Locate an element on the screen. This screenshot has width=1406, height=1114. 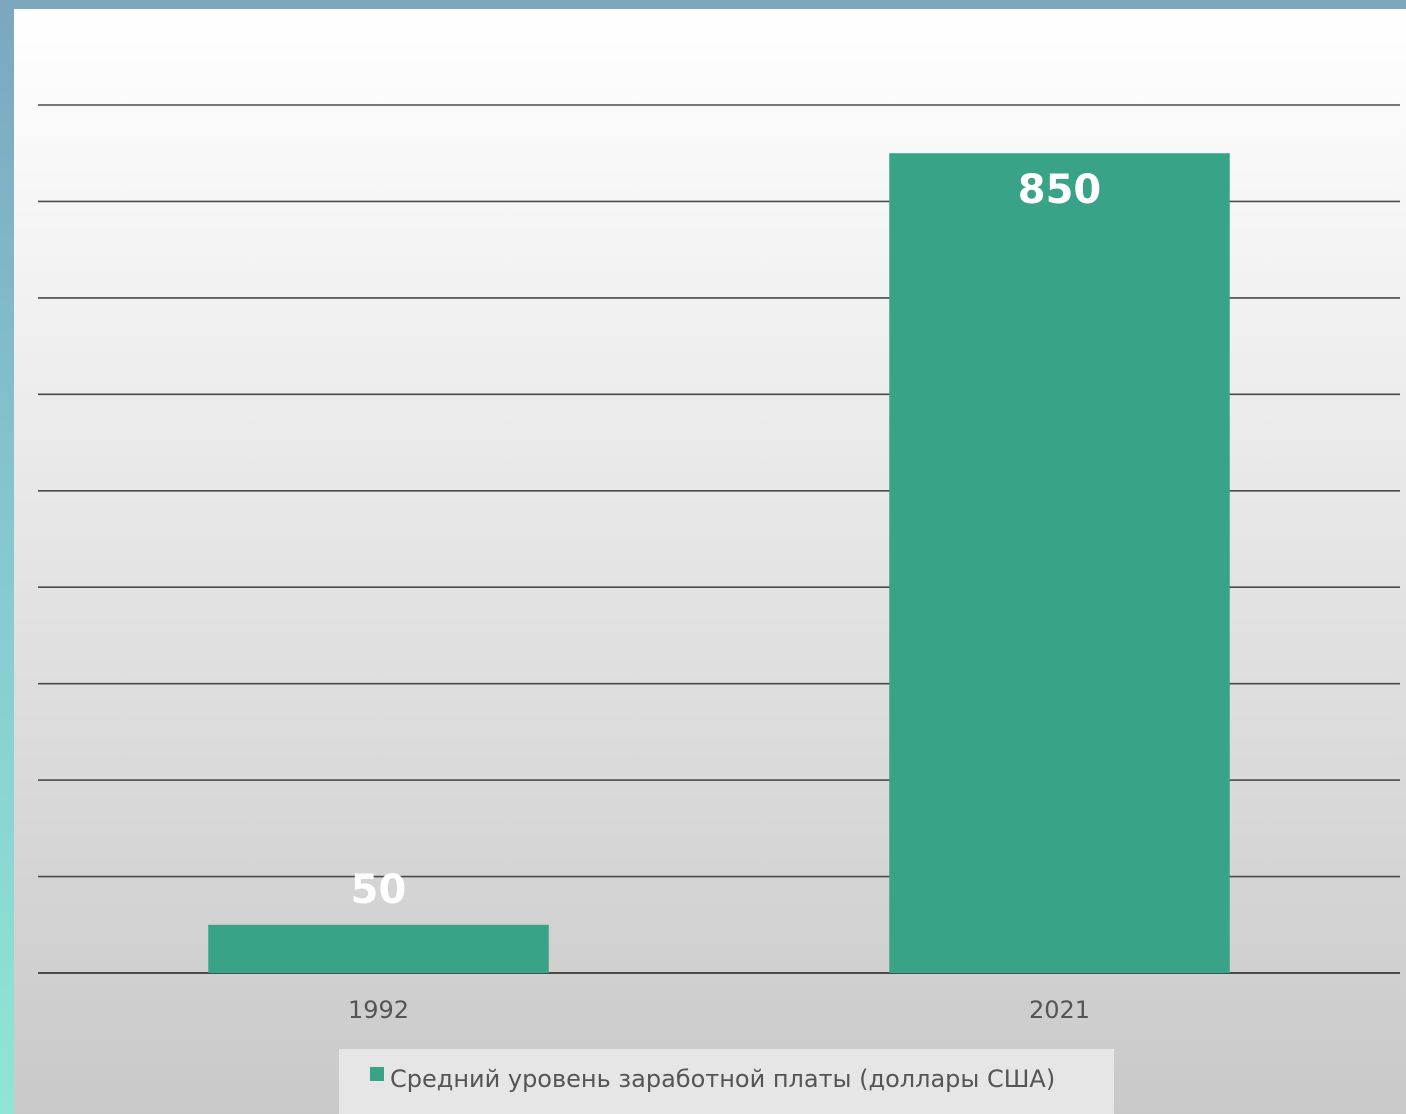
legend-swatch is located at coordinates (377, 1074).